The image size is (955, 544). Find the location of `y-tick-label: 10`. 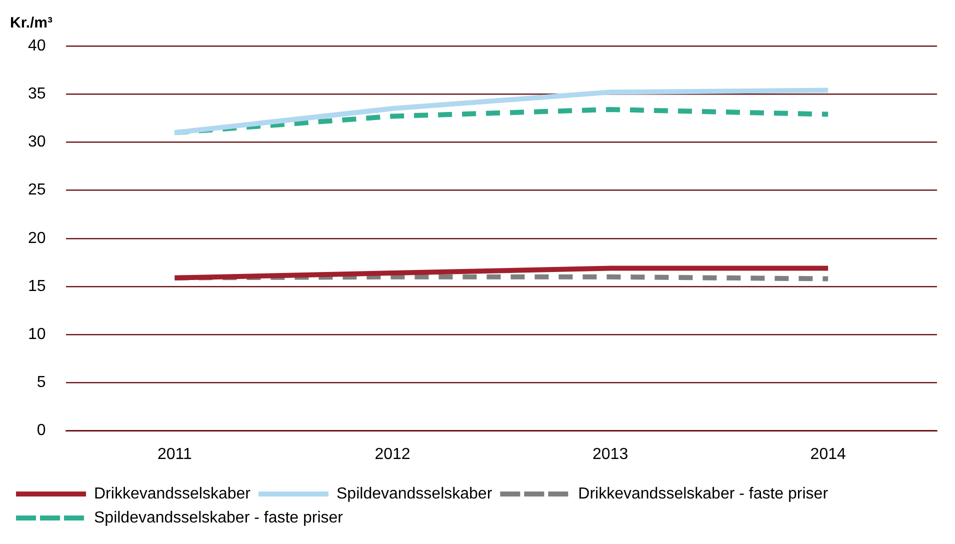

y-tick-label: 10 is located at coordinates (37, 335).